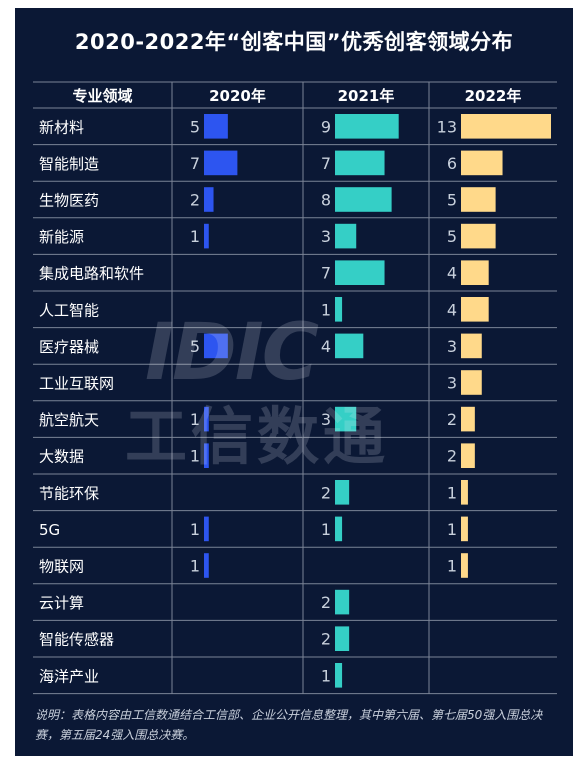 Image resolution: width=584 pixels, height=765 pixels. What do you see at coordinates (61, 237) in the screenshot?
I see `category-label: 新能源` at bounding box center [61, 237].